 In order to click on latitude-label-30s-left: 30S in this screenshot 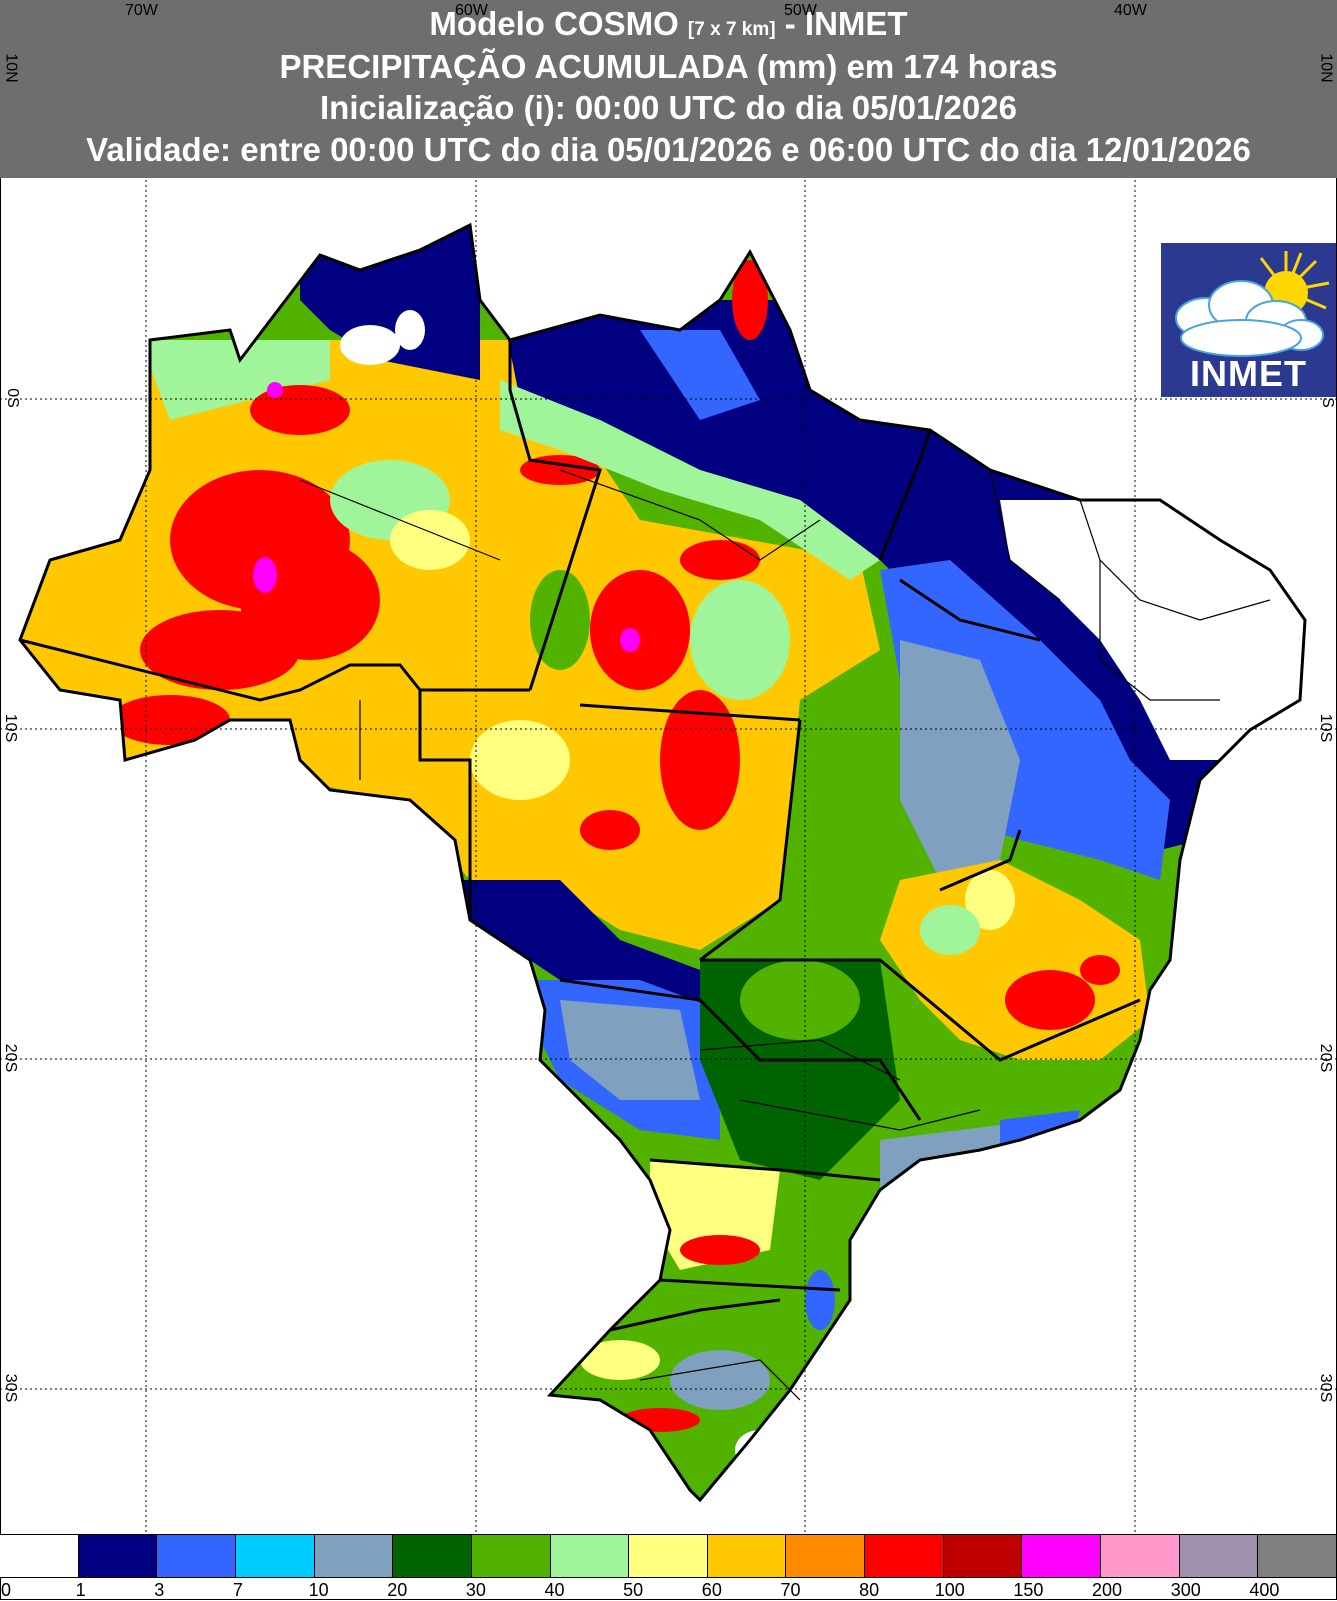, I will do `click(11, 1388)`.